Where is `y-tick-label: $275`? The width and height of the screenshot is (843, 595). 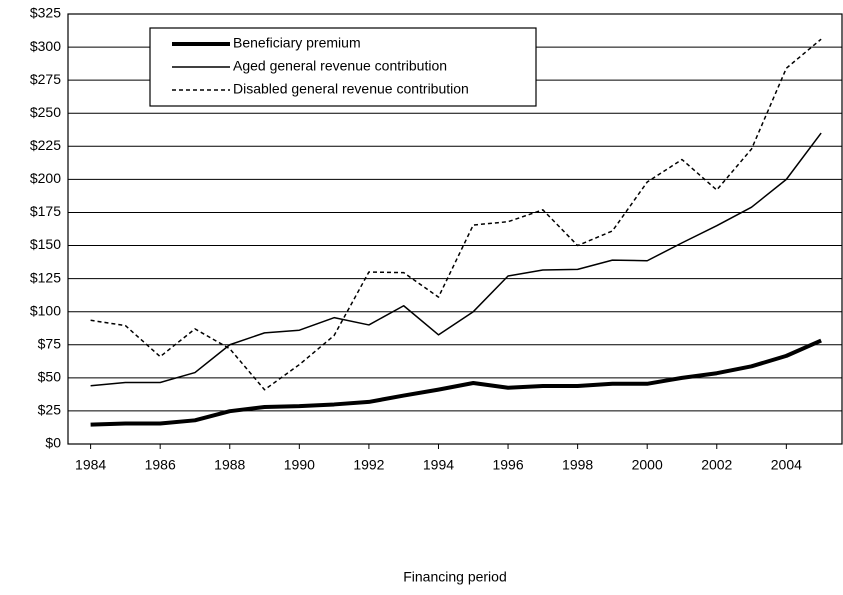
y-tick-label: $275 is located at coordinates (45, 79).